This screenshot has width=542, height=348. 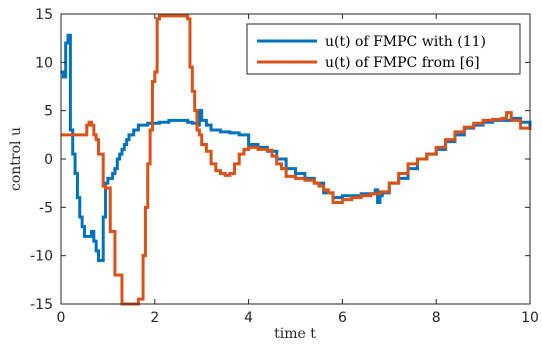 What do you see at coordinates (44, 63) in the screenshot?
I see `y-tick-label: 10` at bounding box center [44, 63].